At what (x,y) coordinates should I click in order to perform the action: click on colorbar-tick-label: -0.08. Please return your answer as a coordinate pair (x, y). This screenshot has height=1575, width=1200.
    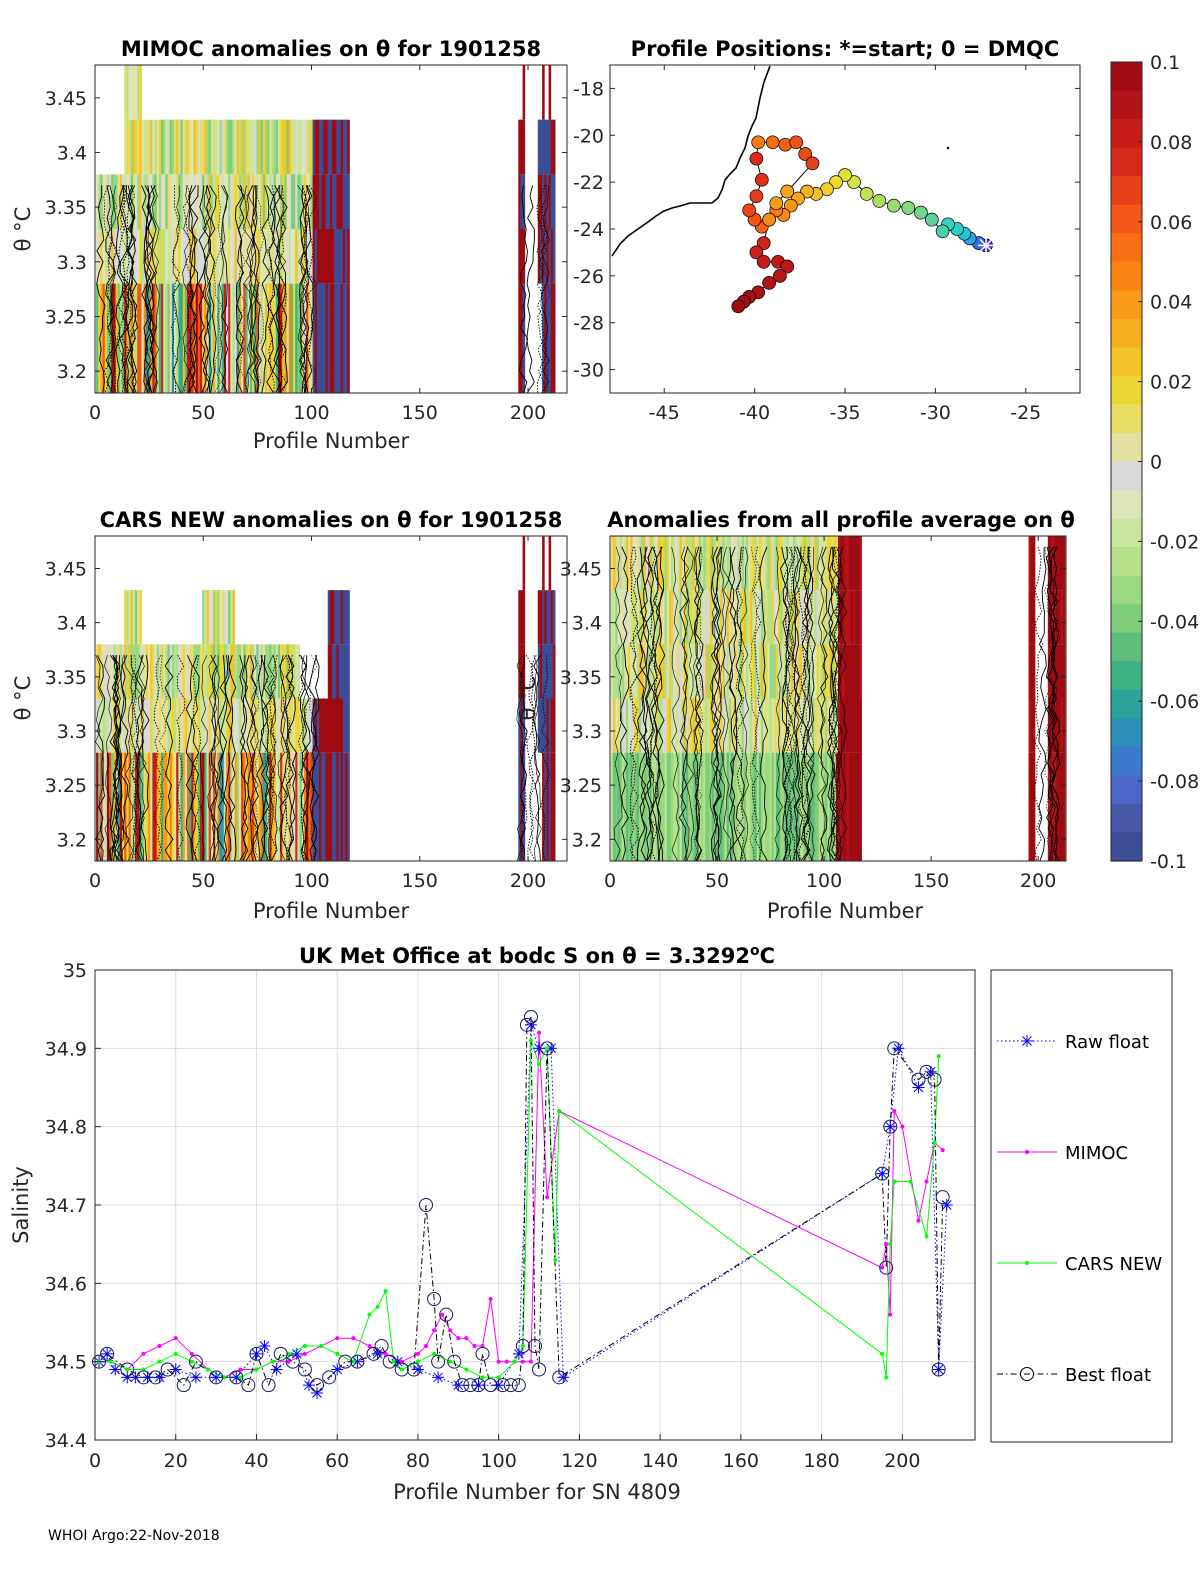
    Looking at the image, I should click on (1174, 782).